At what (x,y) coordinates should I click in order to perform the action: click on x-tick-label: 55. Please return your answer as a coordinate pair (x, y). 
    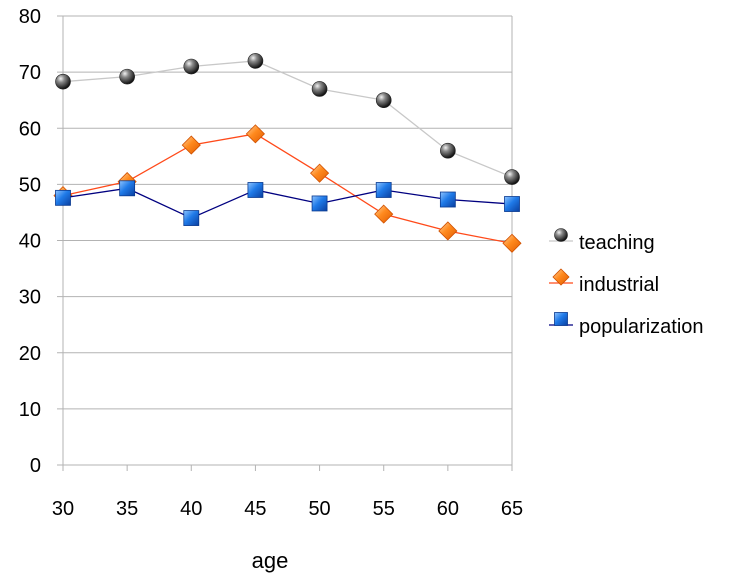
    Looking at the image, I should click on (384, 509).